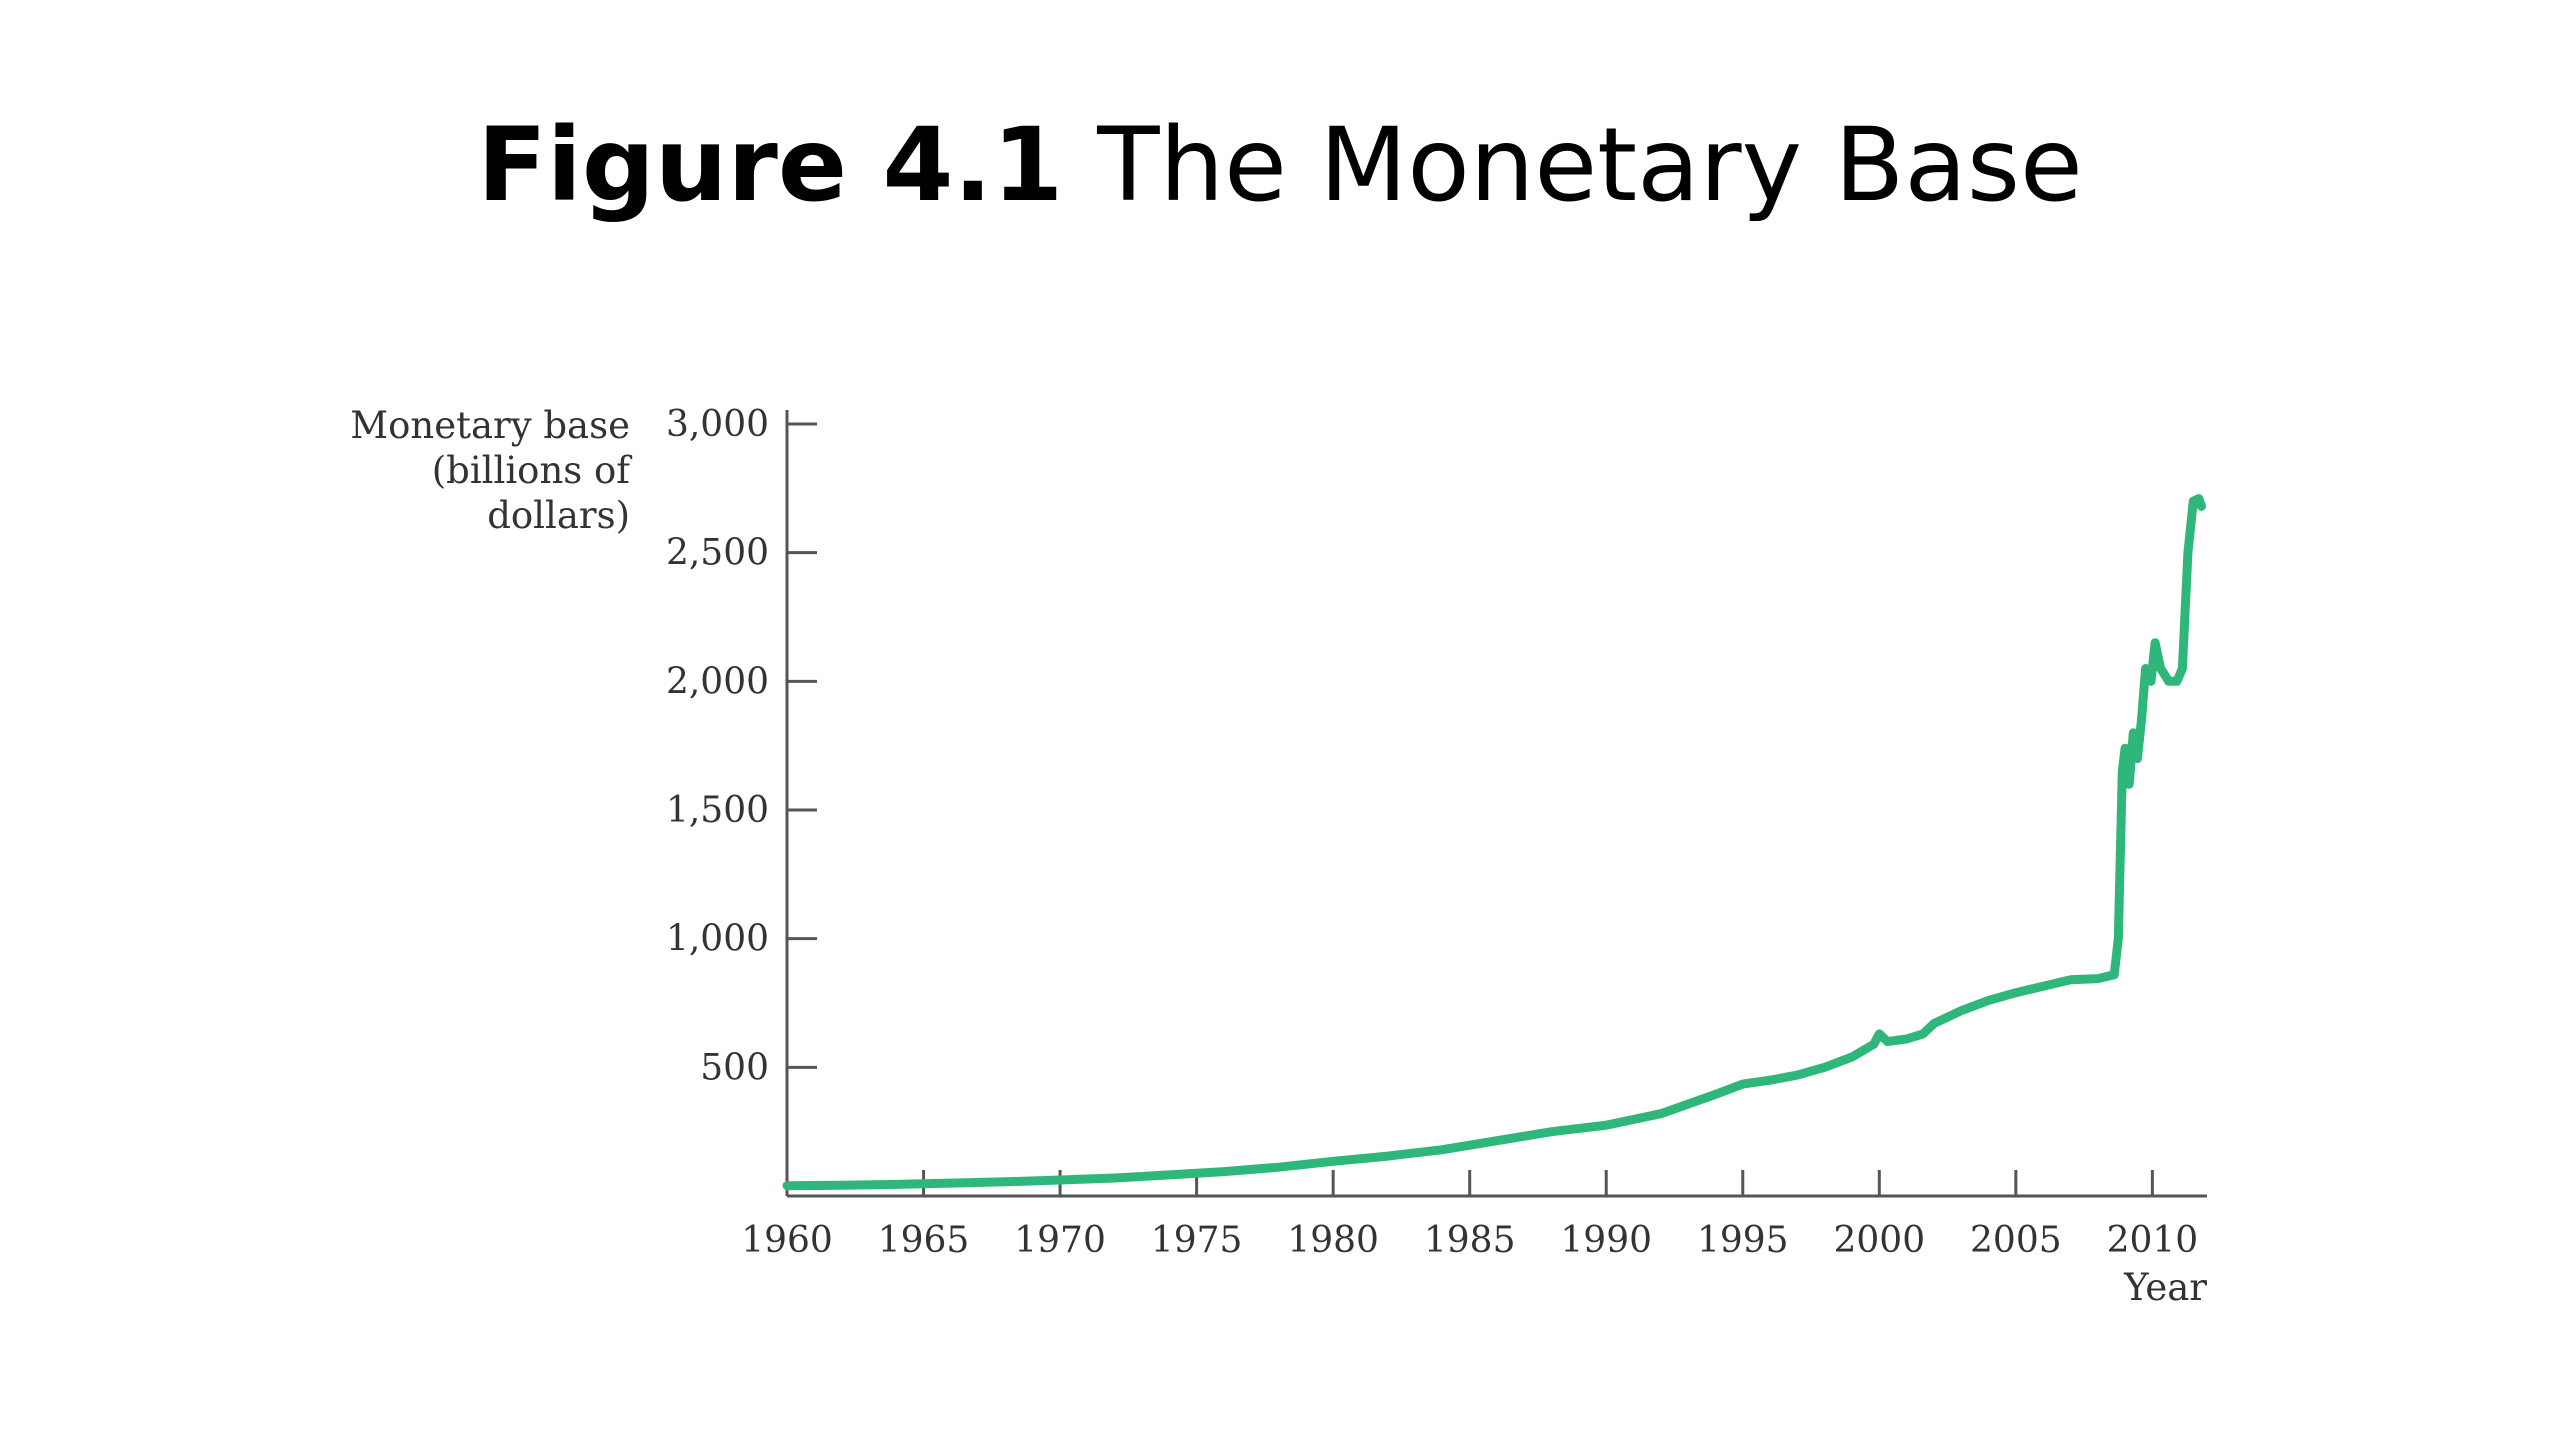  Describe the element at coordinates (2153, 1240) in the screenshot. I see `x-tick-label: 2010` at that location.